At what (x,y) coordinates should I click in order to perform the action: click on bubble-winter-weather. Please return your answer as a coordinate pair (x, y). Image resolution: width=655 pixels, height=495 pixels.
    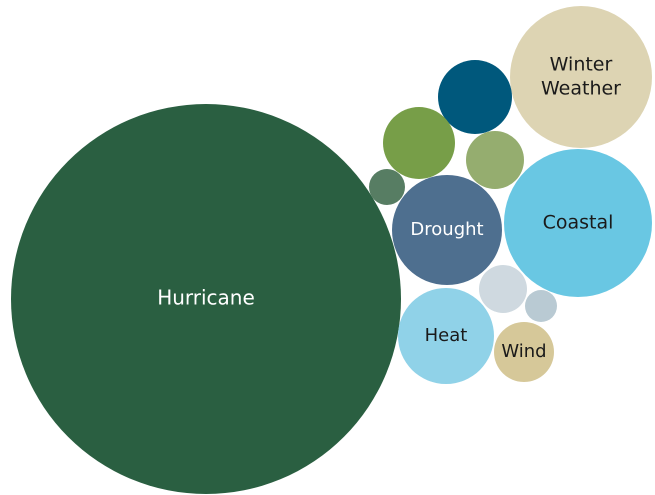
    Looking at the image, I should click on (581, 77).